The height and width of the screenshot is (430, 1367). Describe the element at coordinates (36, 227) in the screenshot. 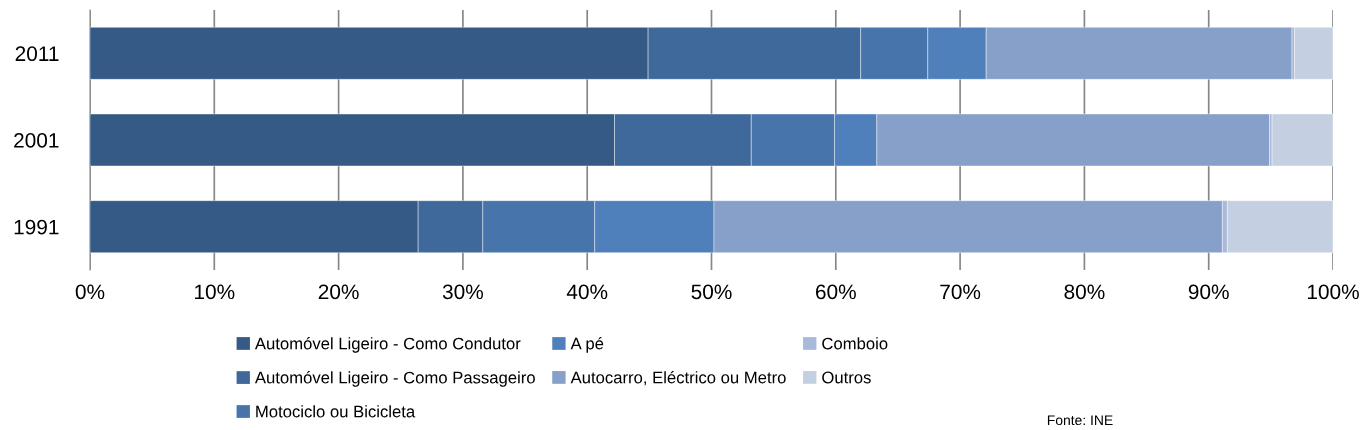

I see `y-tick-label: 1991` at that location.